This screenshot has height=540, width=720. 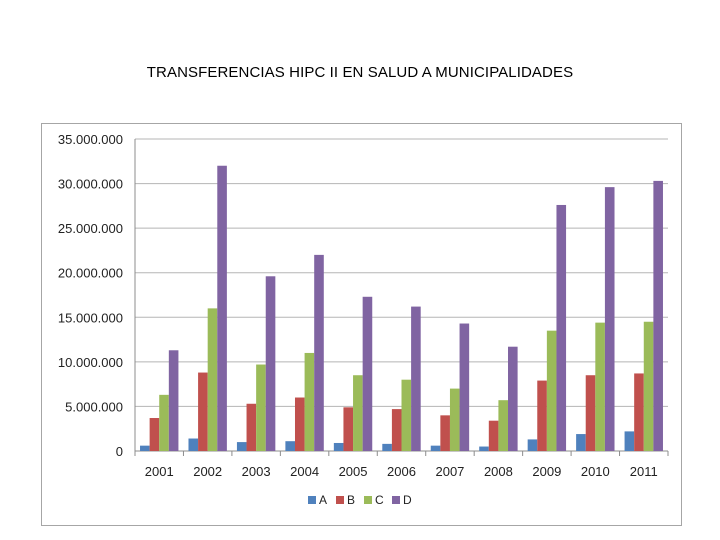 What do you see at coordinates (639, 412) in the screenshot?
I see `bar-B-2011` at bounding box center [639, 412].